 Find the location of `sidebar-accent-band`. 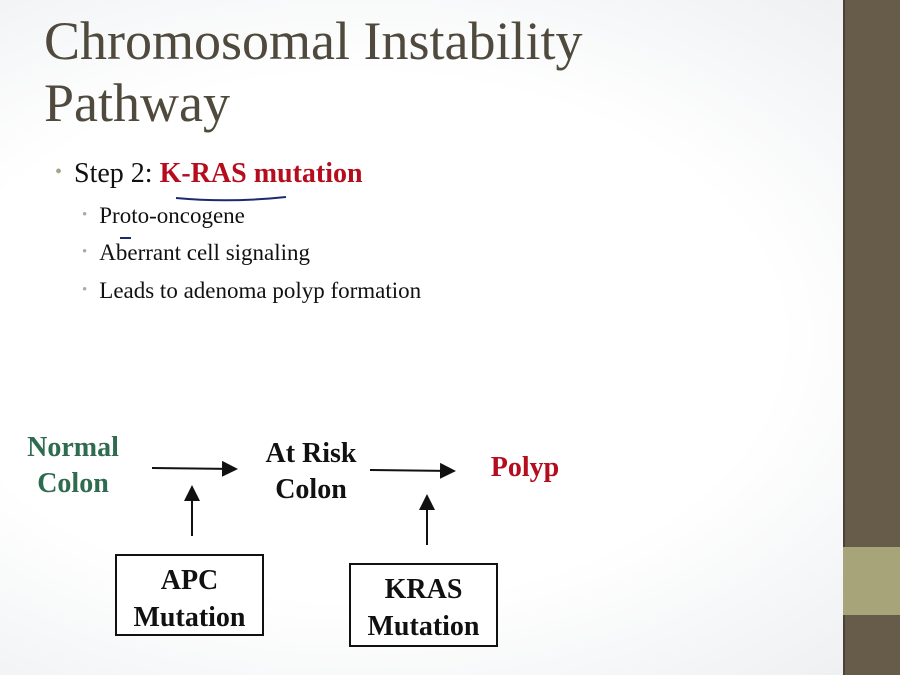

sidebar-accent-band is located at coordinates (871, 581).